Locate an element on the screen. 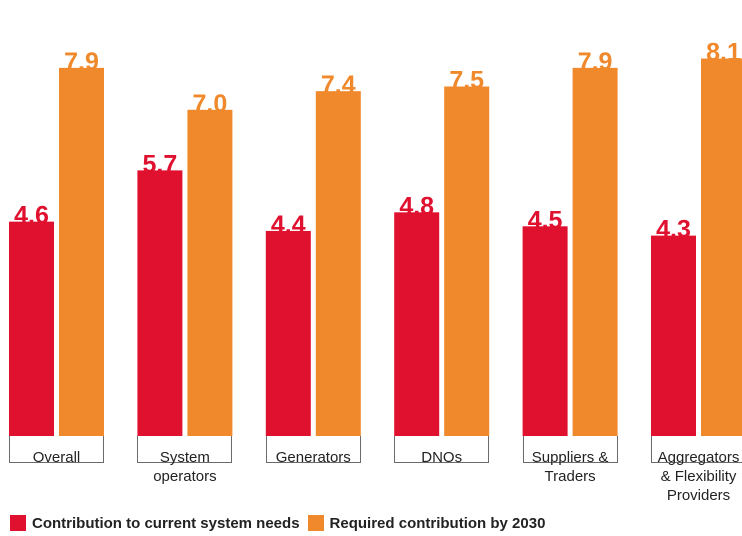 The image size is (742, 536). data-label-current-3: 4.8 is located at coordinates (416, 206).